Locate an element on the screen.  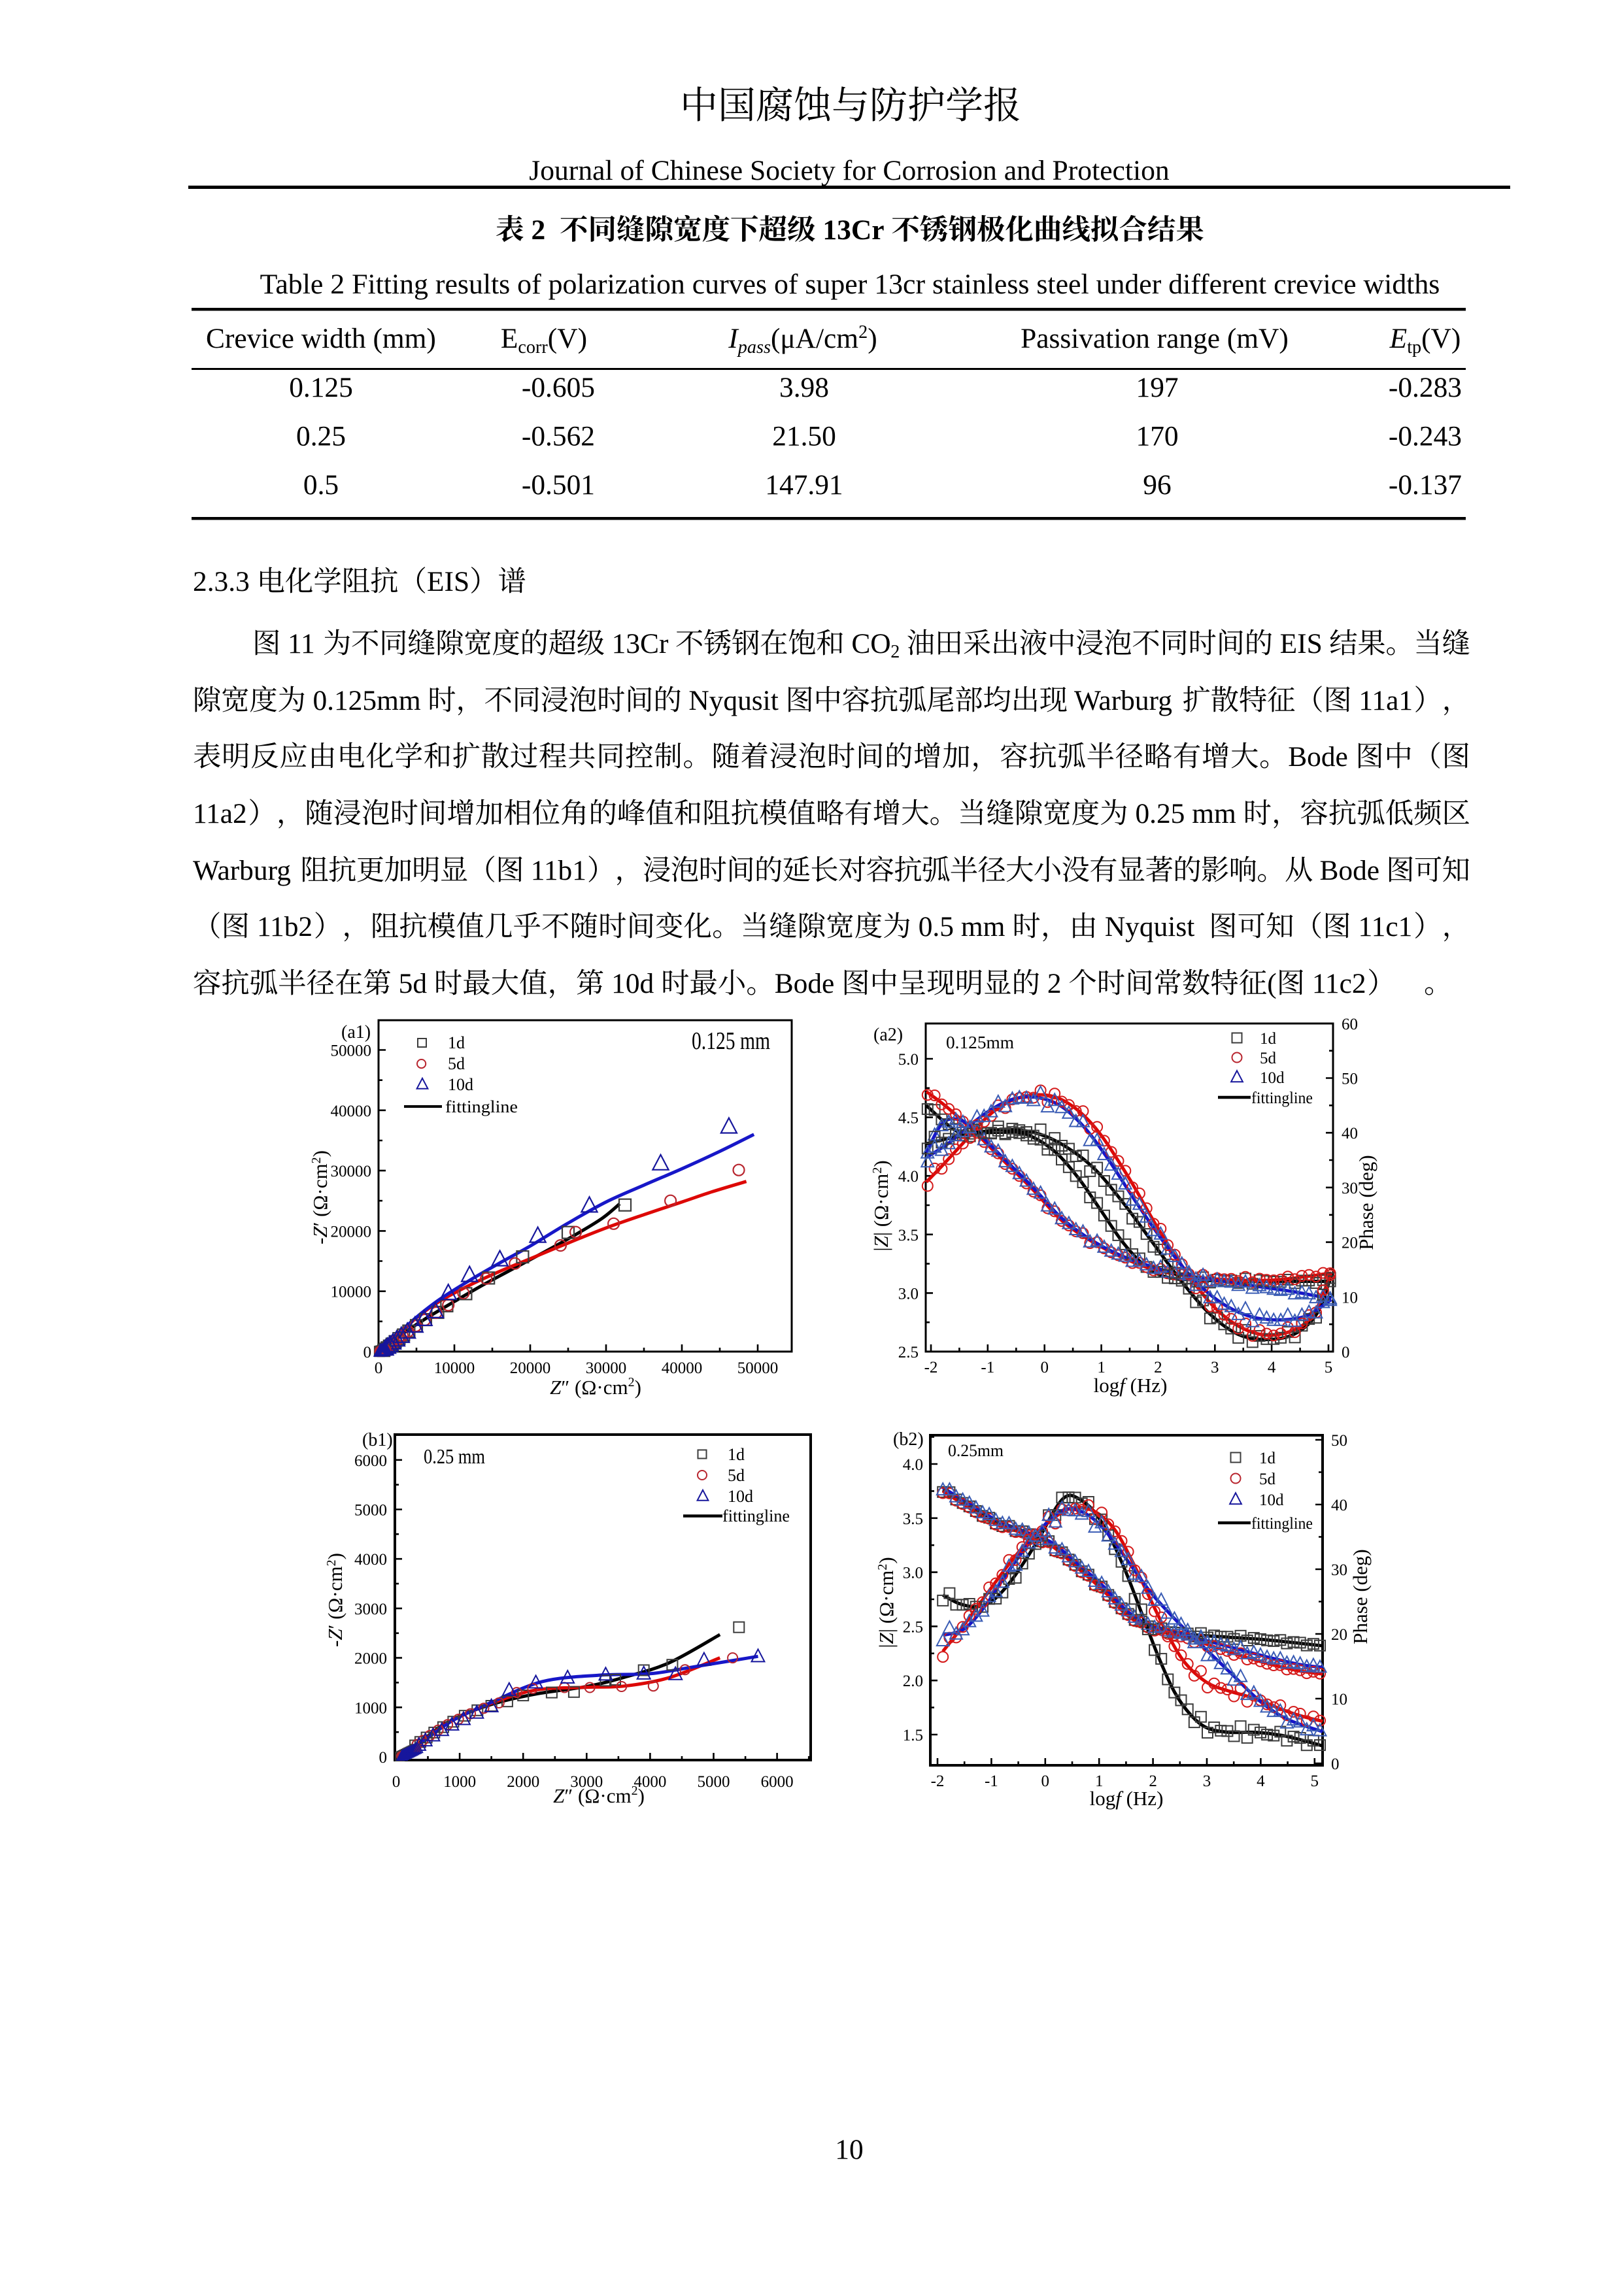
svg-text: pass is located at coordinates (754, 347).